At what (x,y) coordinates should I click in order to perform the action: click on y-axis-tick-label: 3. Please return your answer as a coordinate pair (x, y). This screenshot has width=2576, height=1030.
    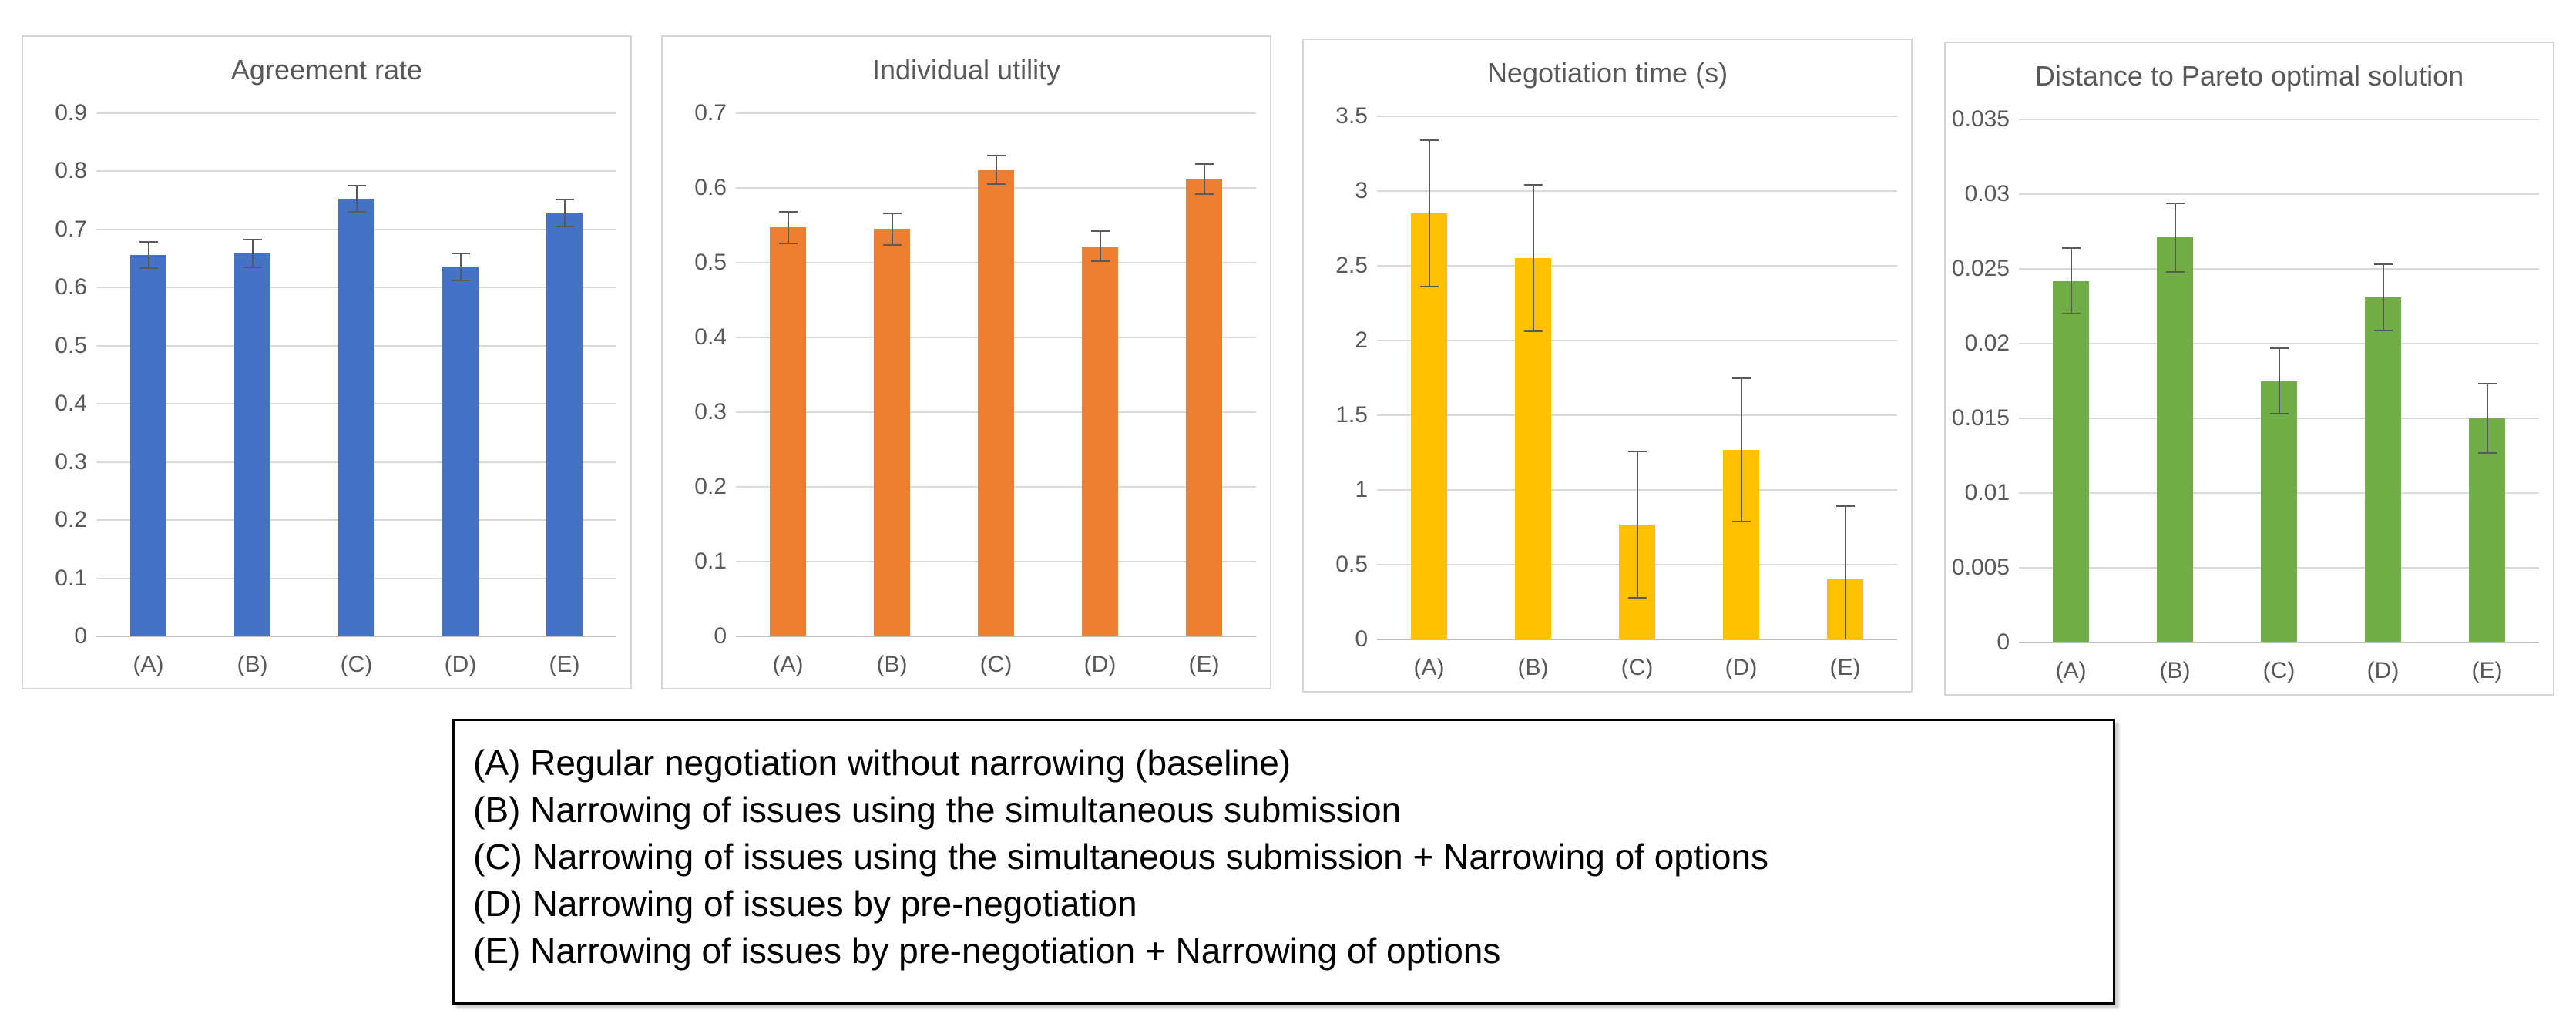
    Looking at the image, I should click on (1361, 190).